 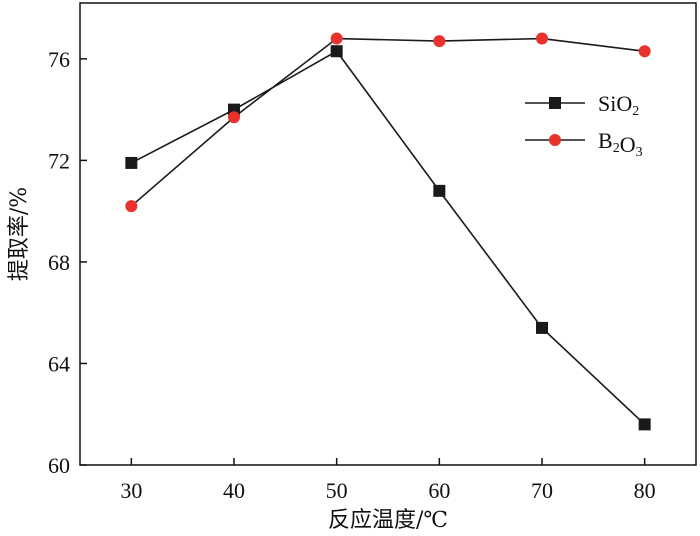 I want to click on y-axis-ticks: 60 64 68 72 76, so click(x=67, y=262).